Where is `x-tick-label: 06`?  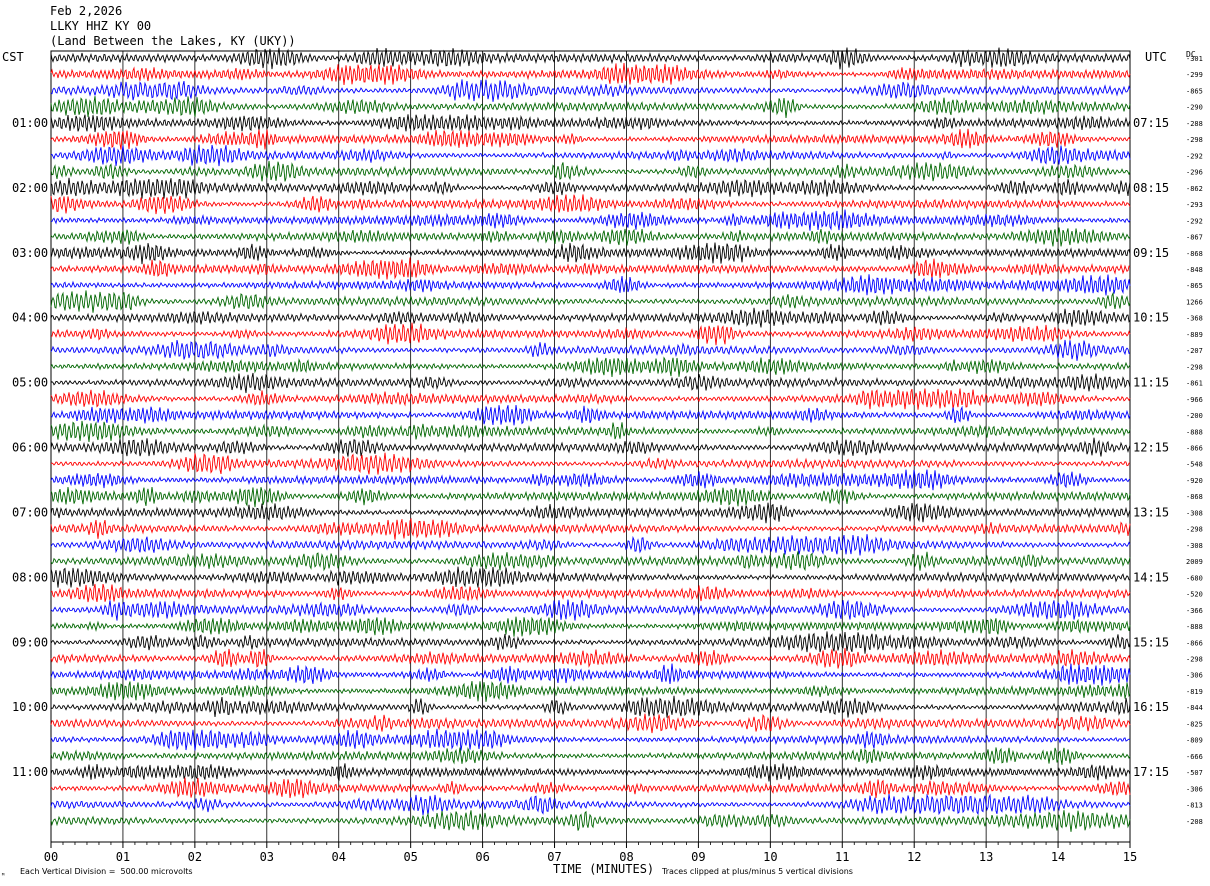 x-tick-label: 06 is located at coordinates (482, 857).